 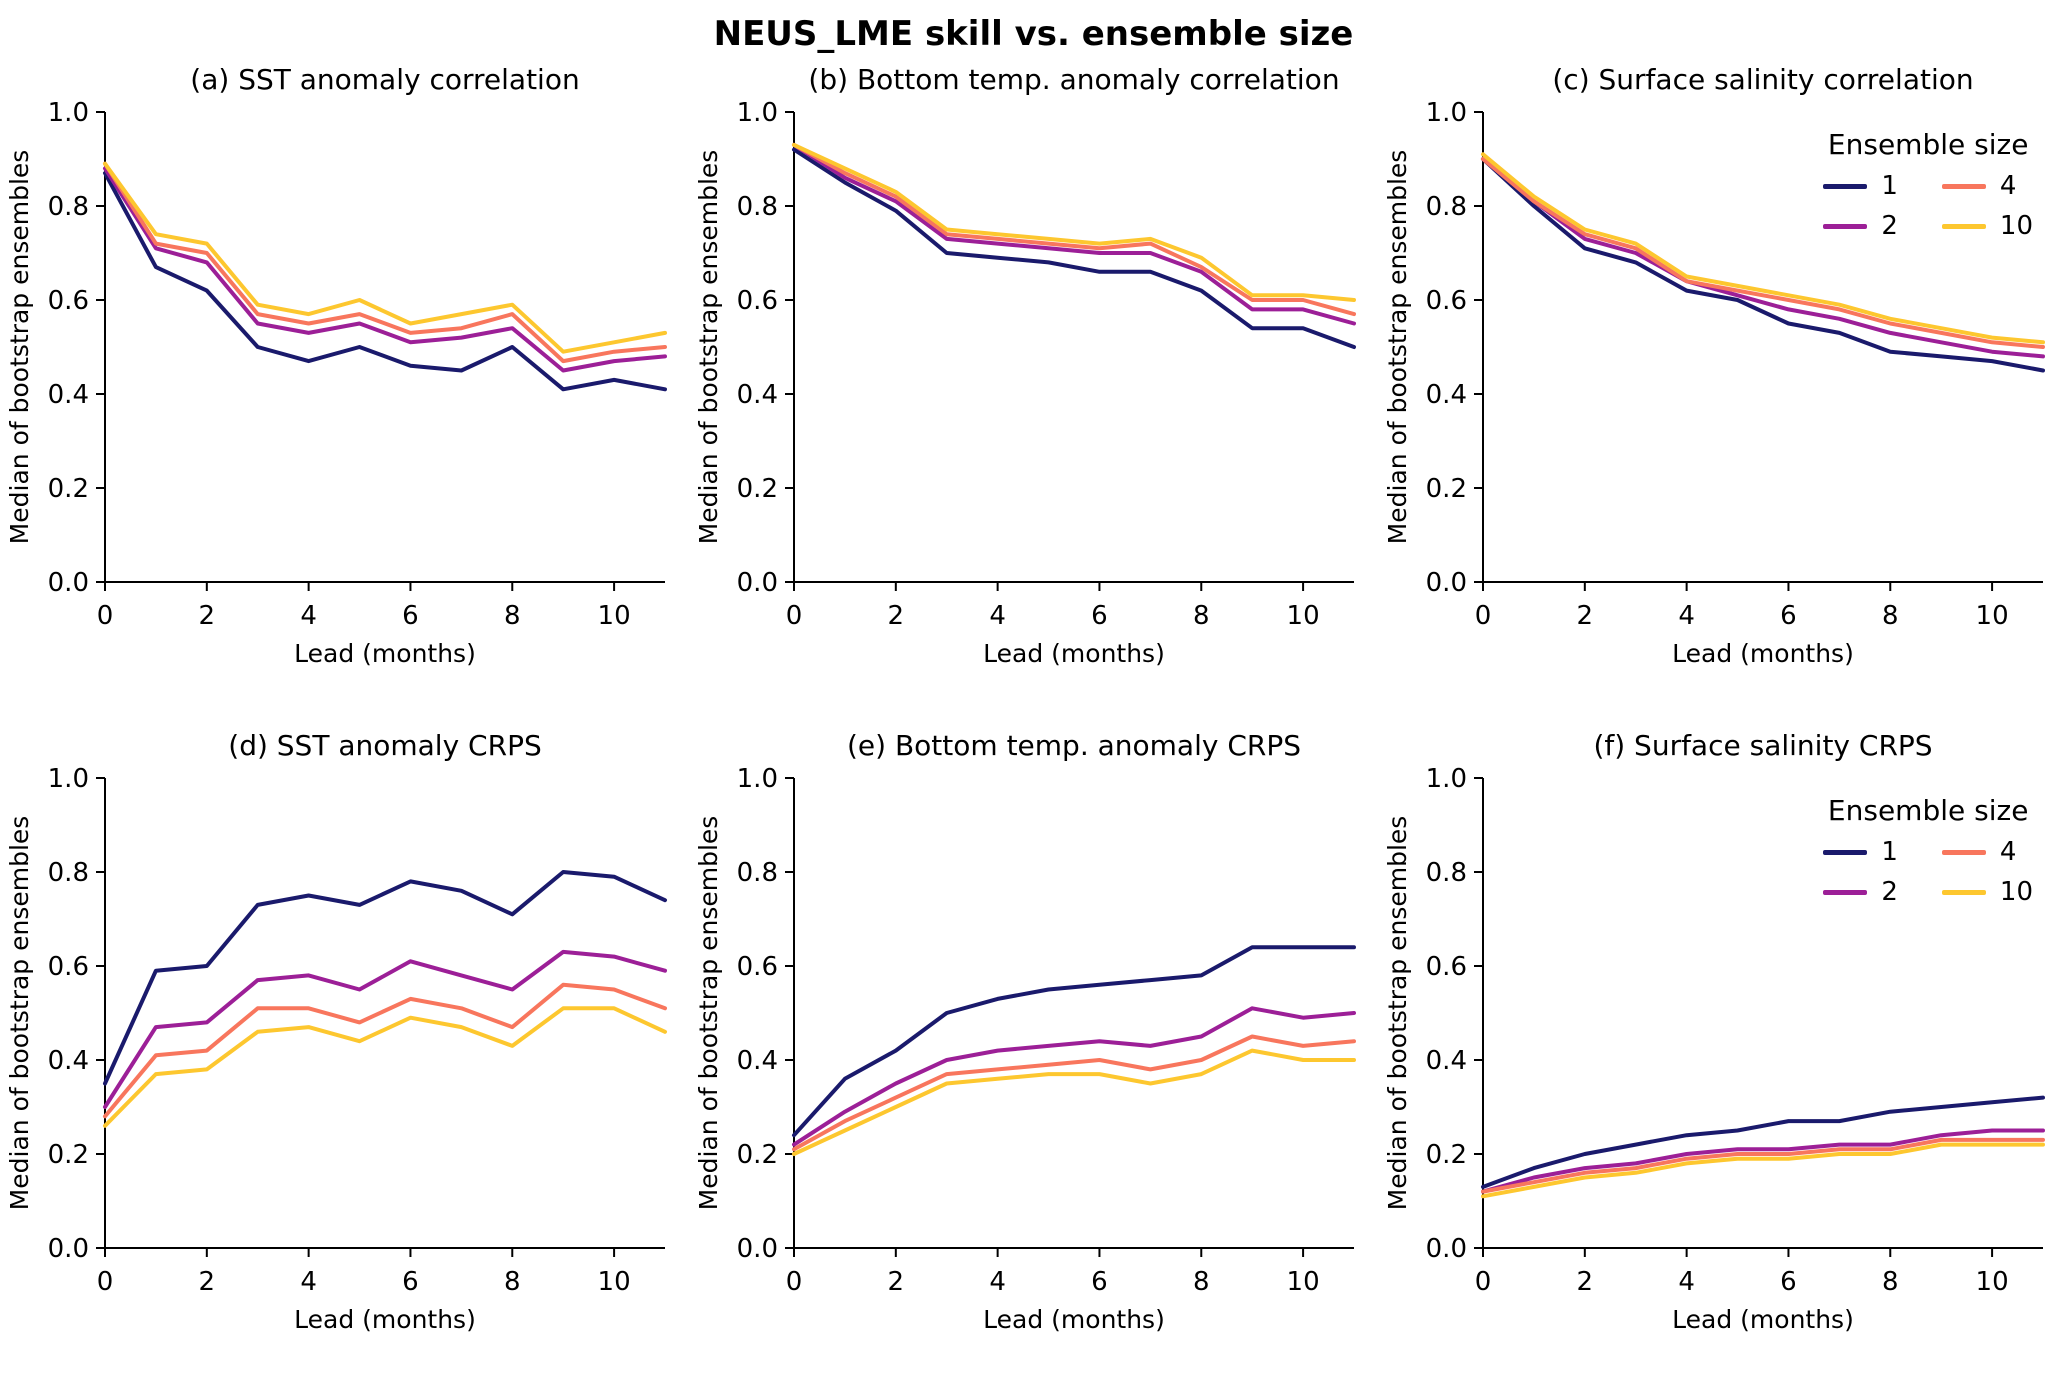 What do you see at coordinates (1074, 79) in the screenshot?
I see `panel-title-b: (b) Bottom temp. anomaly correlation` at bounding box center [1074, 79].